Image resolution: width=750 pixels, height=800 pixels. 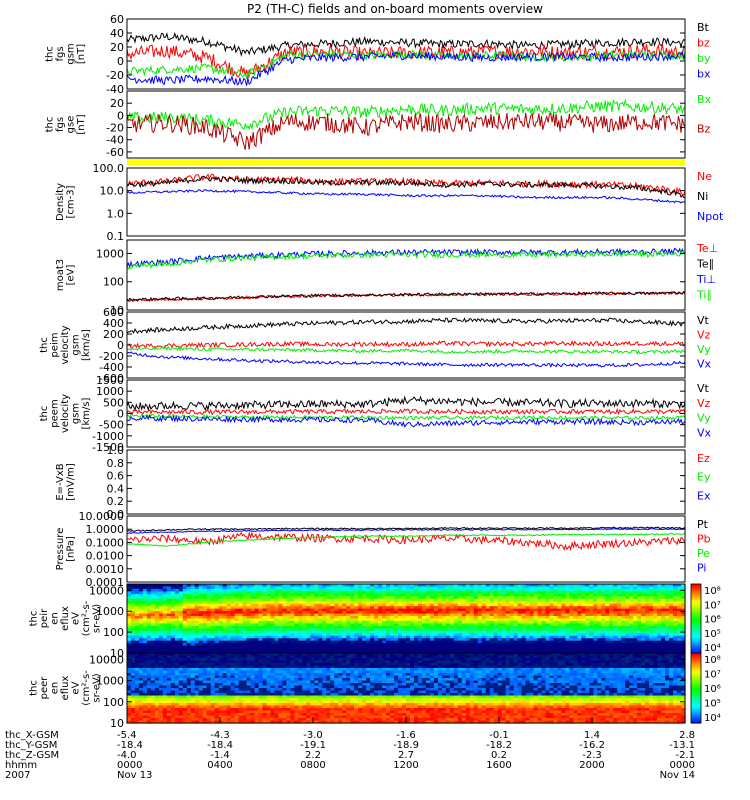 What do you see at coordinates (707, 248) in the screenshot?
I see `legend-label: Te⊥` at bounding box center [707, 248].